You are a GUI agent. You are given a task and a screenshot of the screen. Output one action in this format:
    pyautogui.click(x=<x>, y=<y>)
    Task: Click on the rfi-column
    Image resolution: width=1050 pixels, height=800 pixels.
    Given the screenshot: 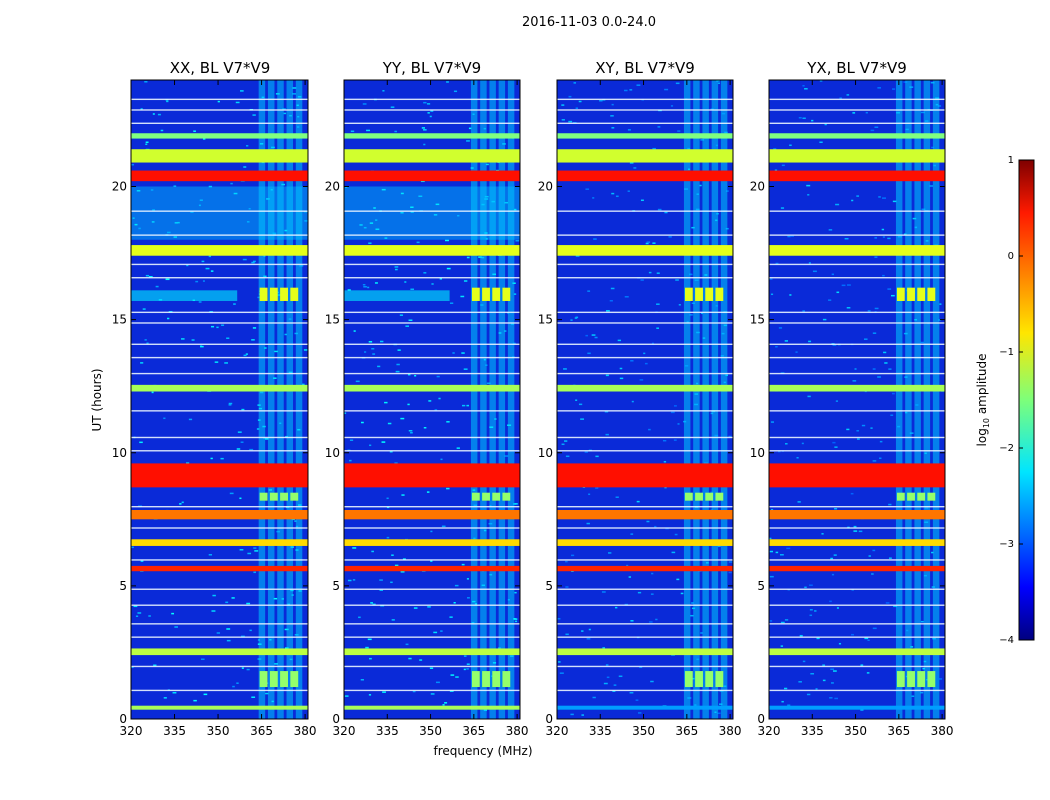 What is the action you would take?
    pyautogui.click(x=299, y=399)
    